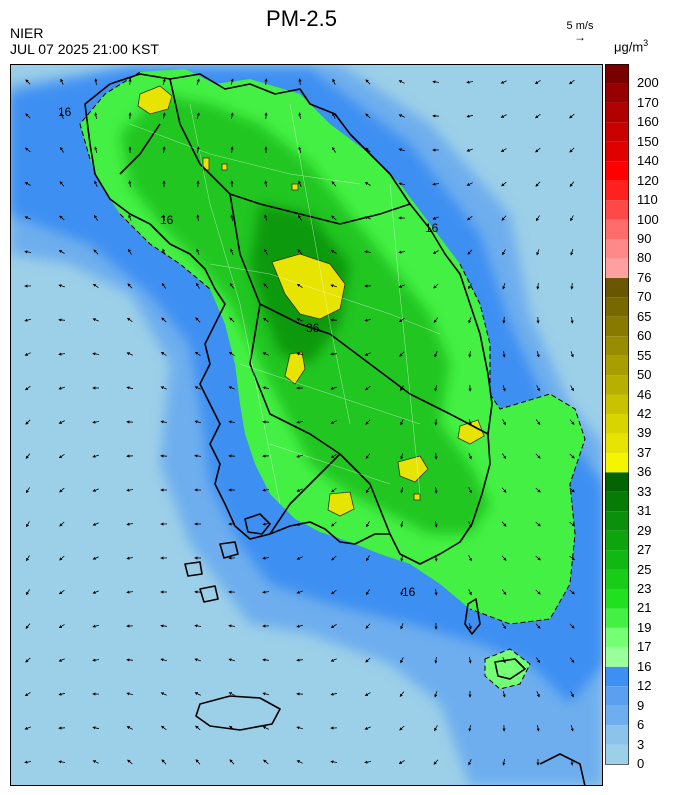  I want to click on colorbar-tick-label: 55, so click(644, 355).